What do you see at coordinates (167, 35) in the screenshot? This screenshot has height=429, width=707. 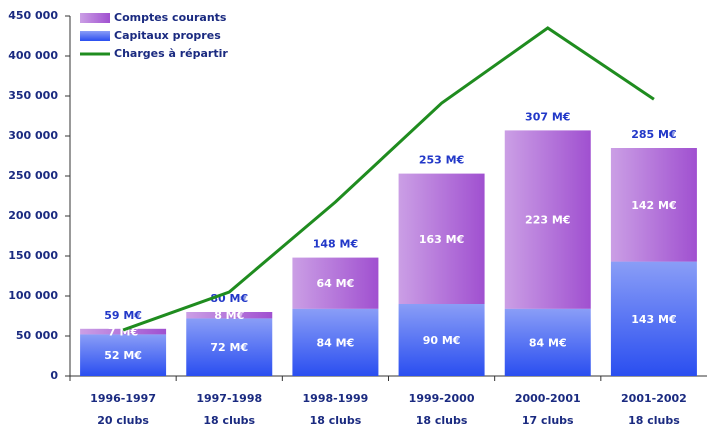 I see `legend-label: Capitaux propres` at bounding box center [167, 35].